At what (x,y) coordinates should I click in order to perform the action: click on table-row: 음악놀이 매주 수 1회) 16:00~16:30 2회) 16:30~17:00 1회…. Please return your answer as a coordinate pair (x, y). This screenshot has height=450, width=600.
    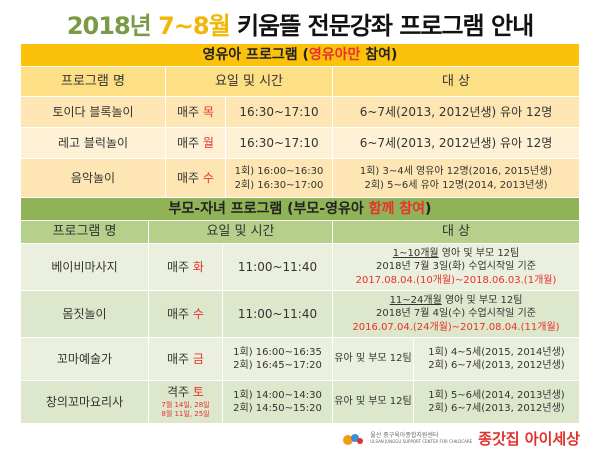
    Looking at the image, I should click on (300, 178).